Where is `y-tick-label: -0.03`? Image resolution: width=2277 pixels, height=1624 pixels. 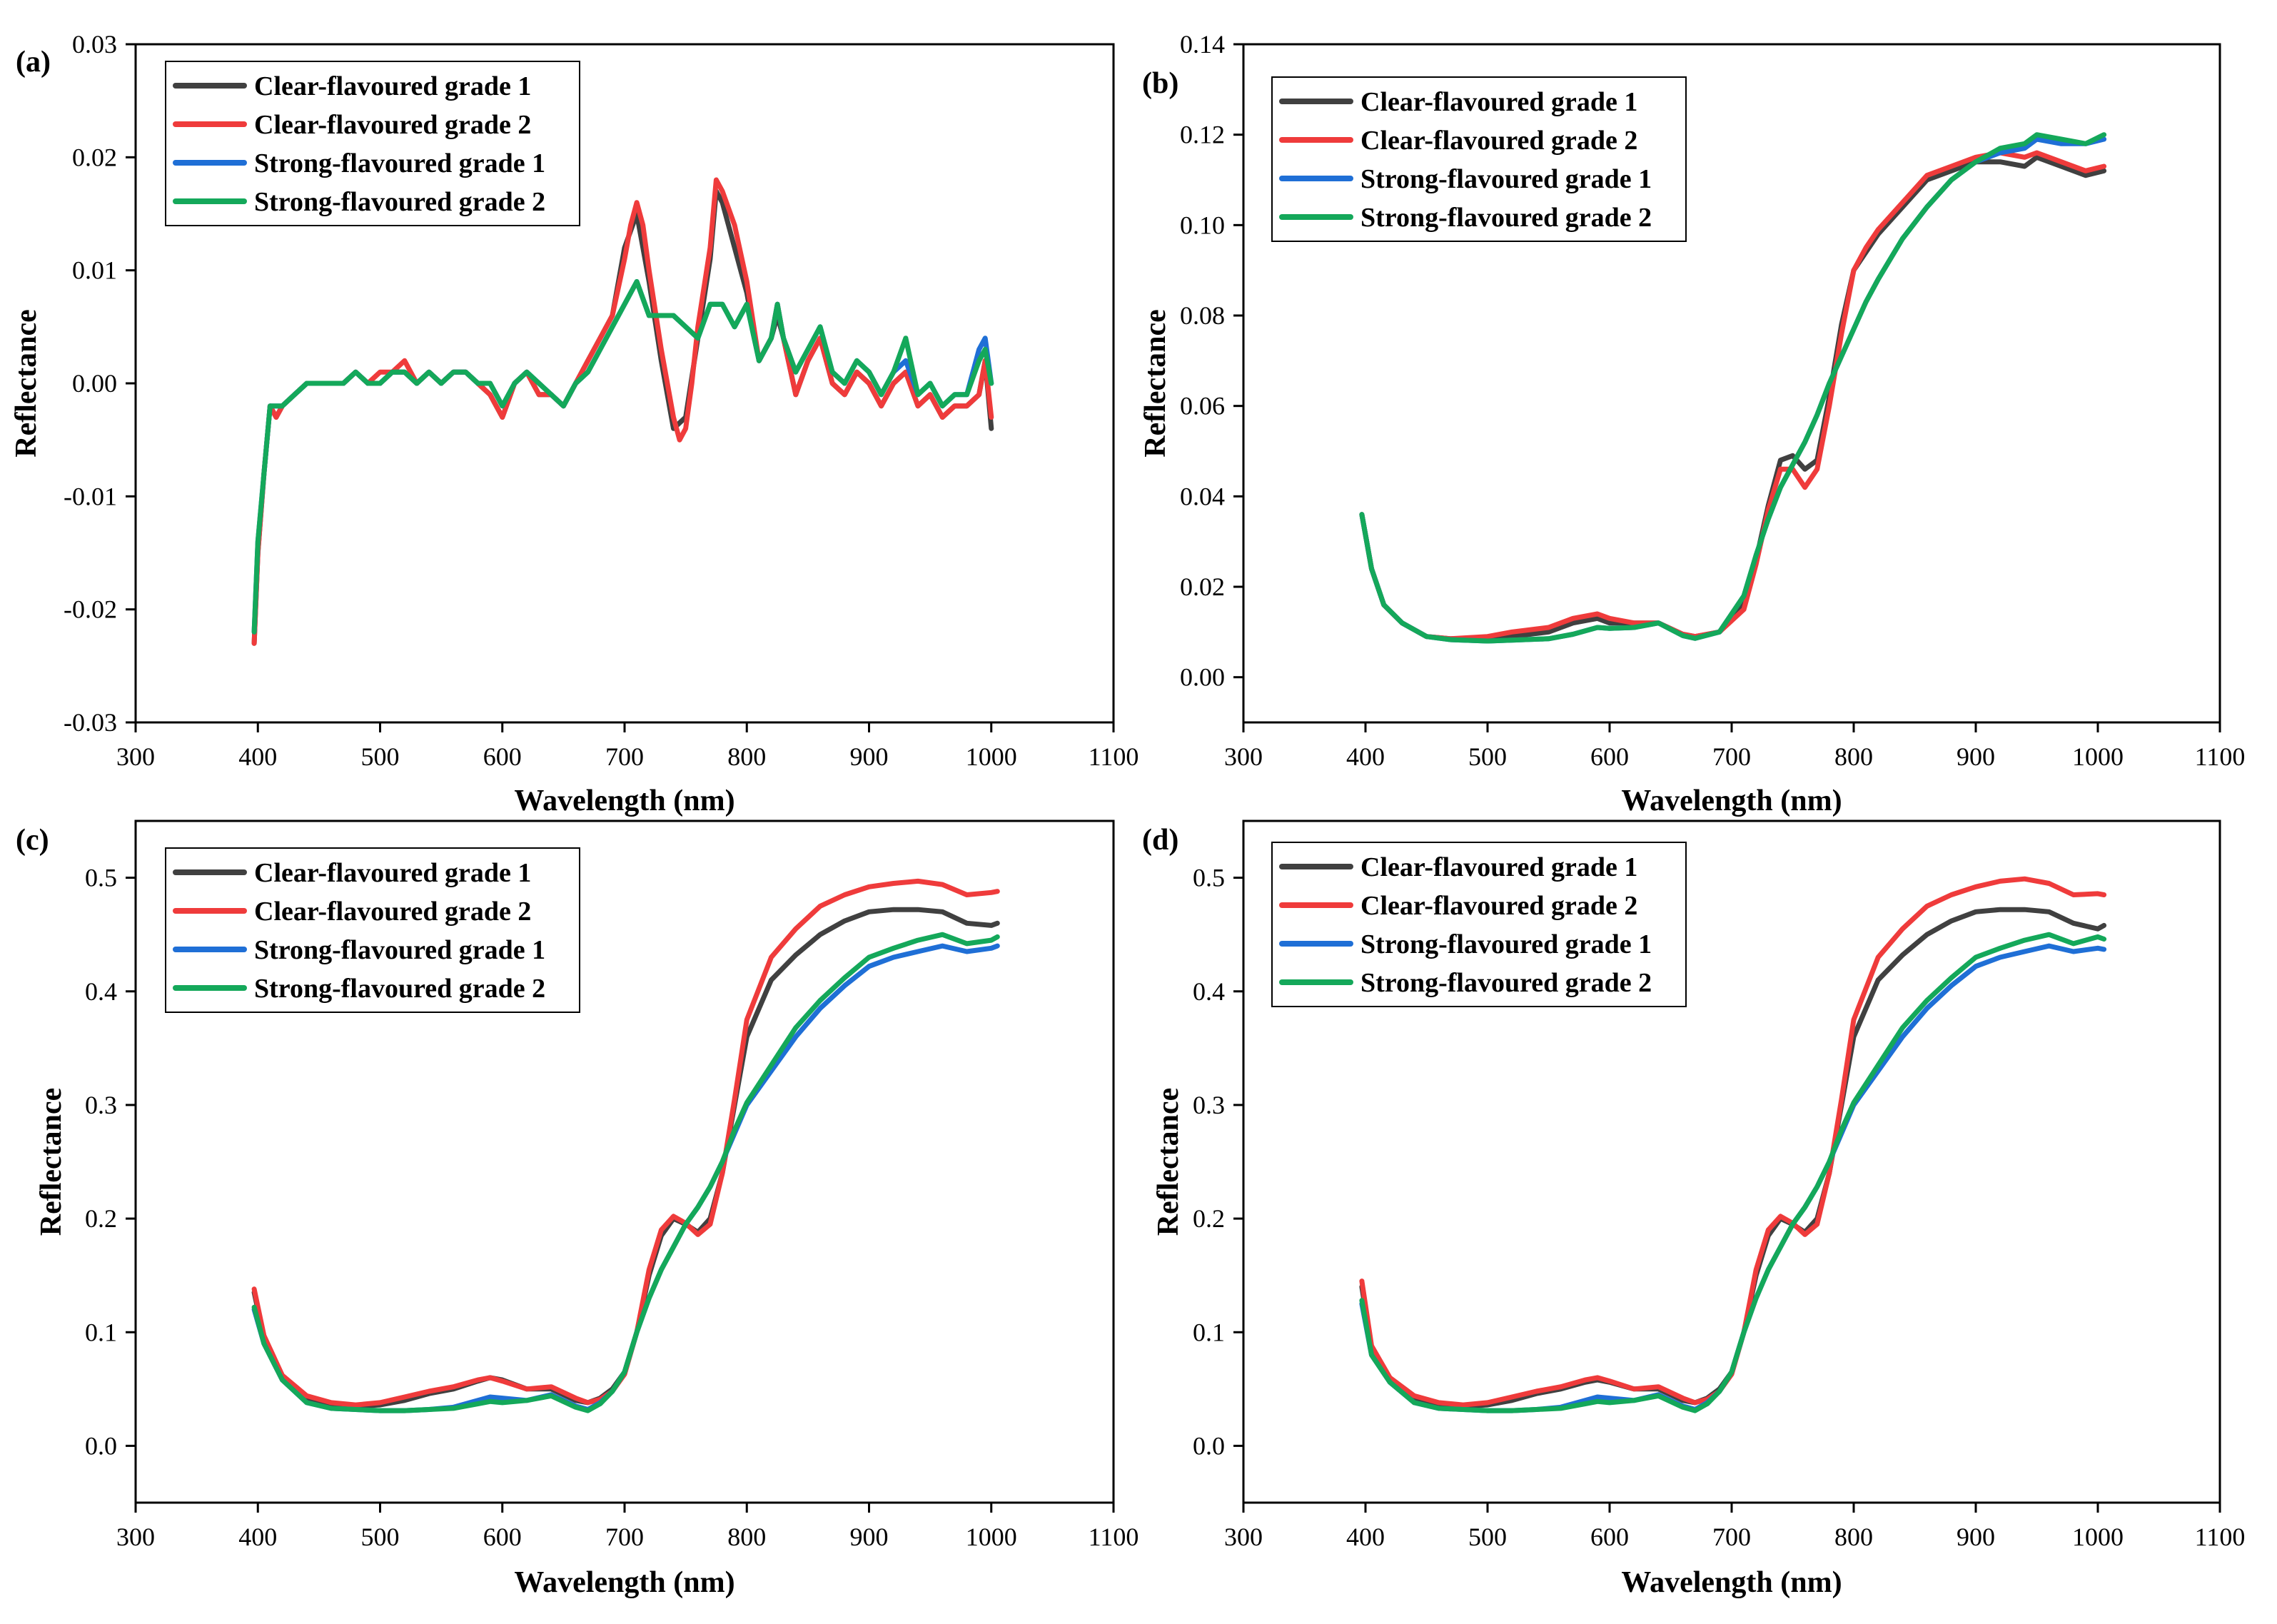
y-tick-label: -0.03 is located at coordinates (90, 722).